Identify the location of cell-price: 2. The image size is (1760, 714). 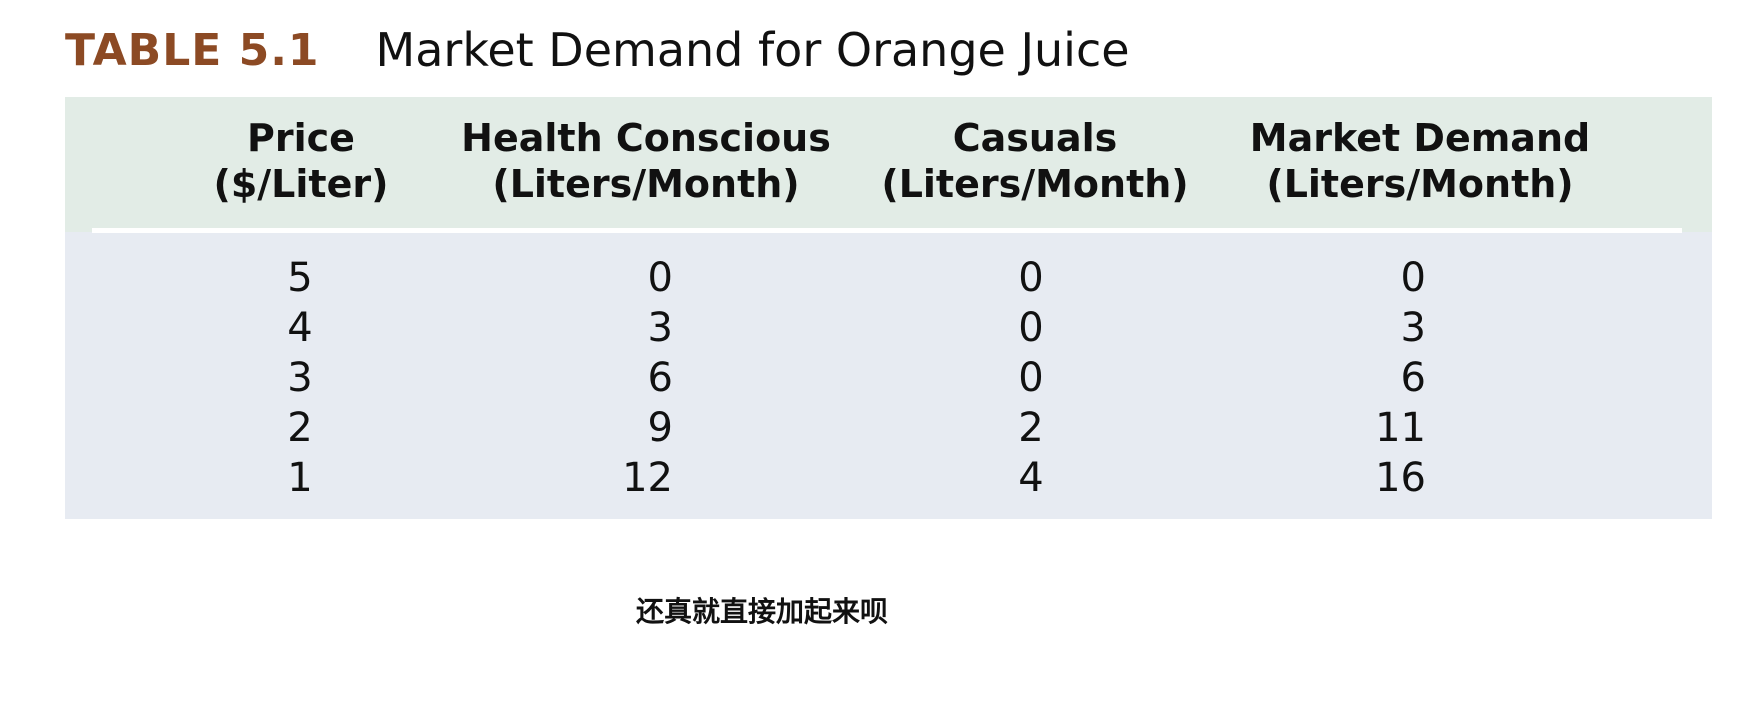
(300, 428).